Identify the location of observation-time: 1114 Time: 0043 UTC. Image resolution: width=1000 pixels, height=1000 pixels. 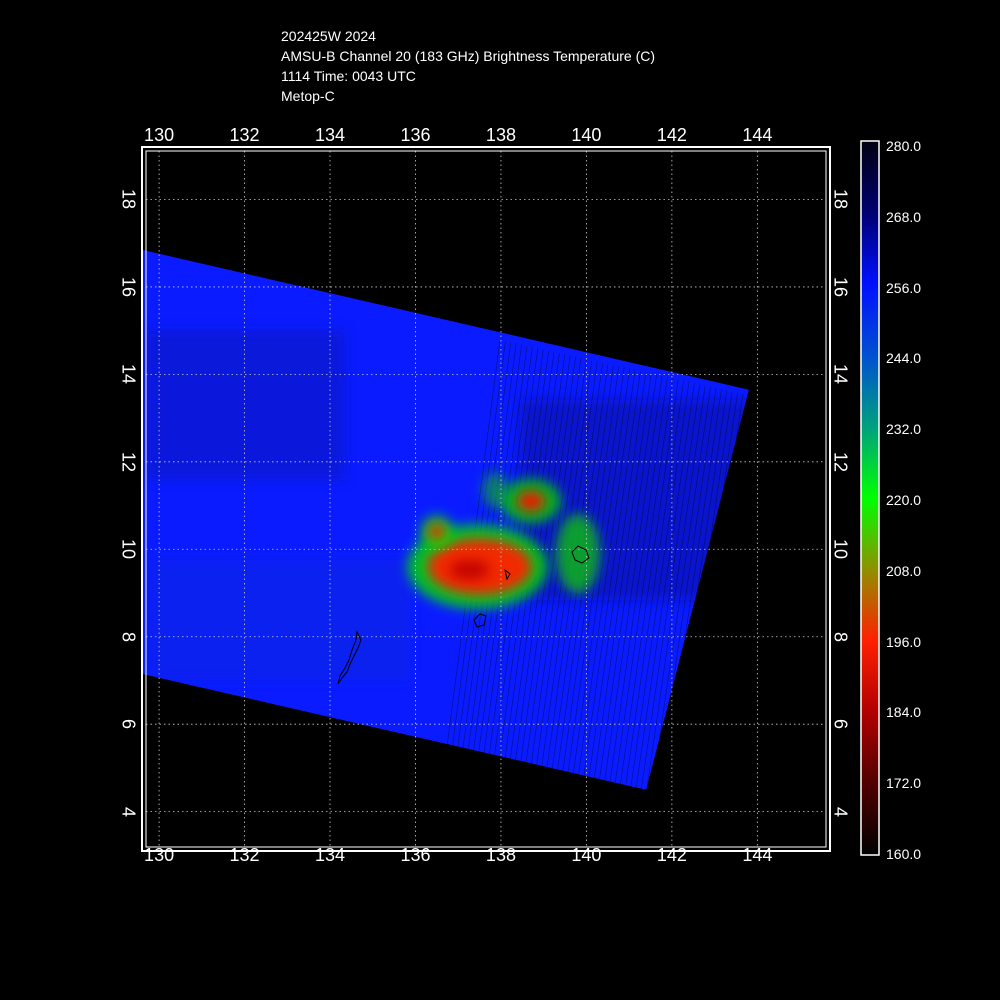
(348, 76).